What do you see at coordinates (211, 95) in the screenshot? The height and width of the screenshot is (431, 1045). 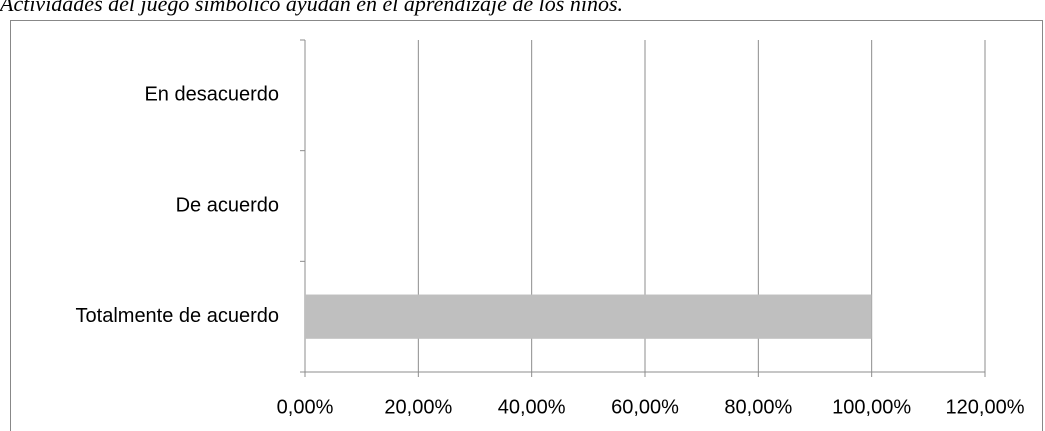 I see `y-tick-label: En desacuerdo` at bounding box center [211, 95].